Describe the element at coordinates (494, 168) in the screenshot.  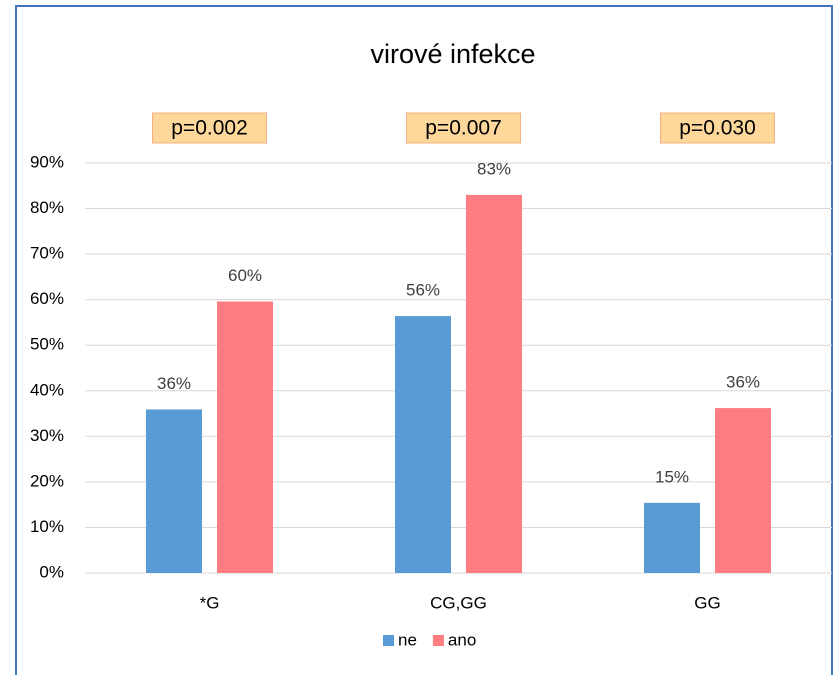
I see `data-label: 83%` at that location.